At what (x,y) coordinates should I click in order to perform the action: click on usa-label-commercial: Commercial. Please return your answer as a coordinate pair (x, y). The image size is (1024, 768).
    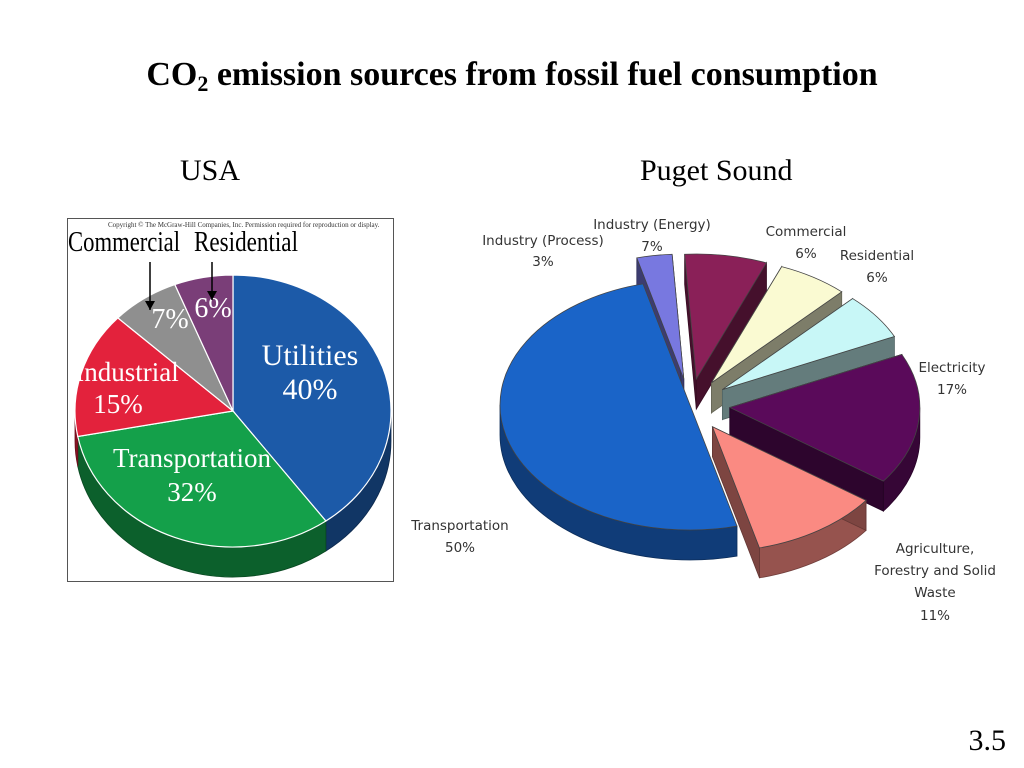
    Looking at the image, I should click on (124, 242).